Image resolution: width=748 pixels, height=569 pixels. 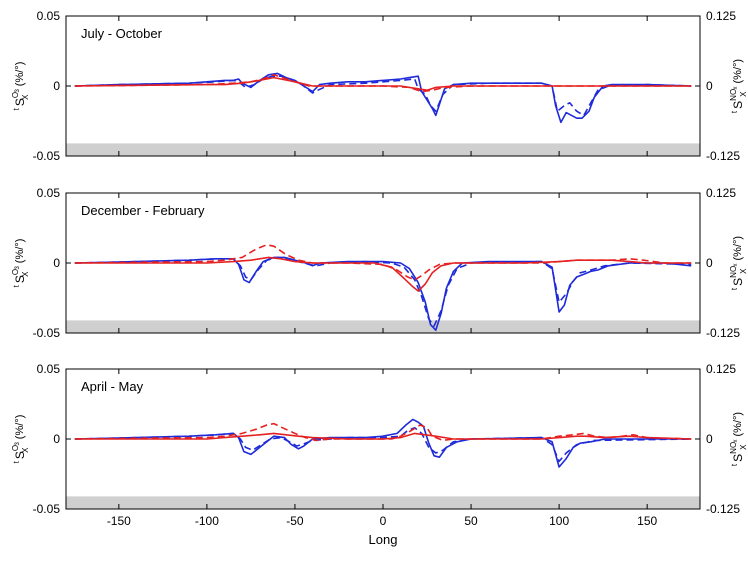 What do you see at coordinates (647, 521) in the screenshot?
I see `x-tick-label: 150` at bounding box center [647, 521].